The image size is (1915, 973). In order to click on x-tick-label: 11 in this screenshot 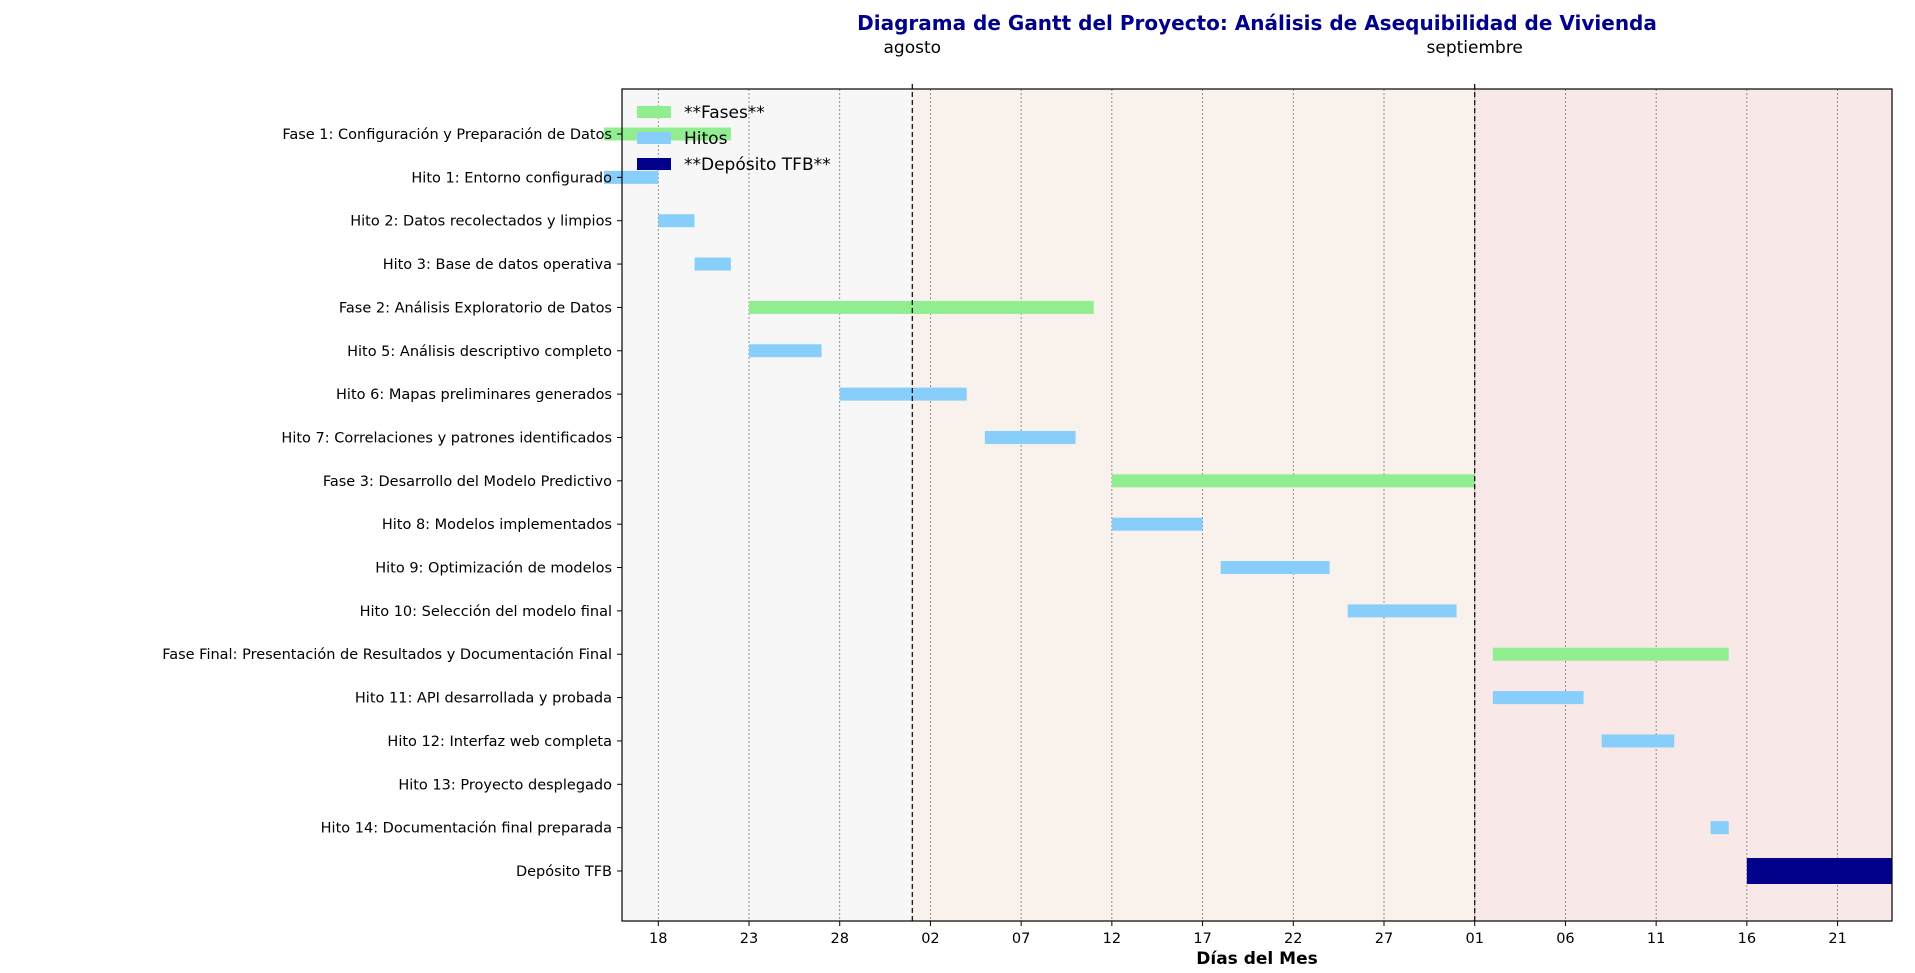, I will do `click(1656, 939)`.